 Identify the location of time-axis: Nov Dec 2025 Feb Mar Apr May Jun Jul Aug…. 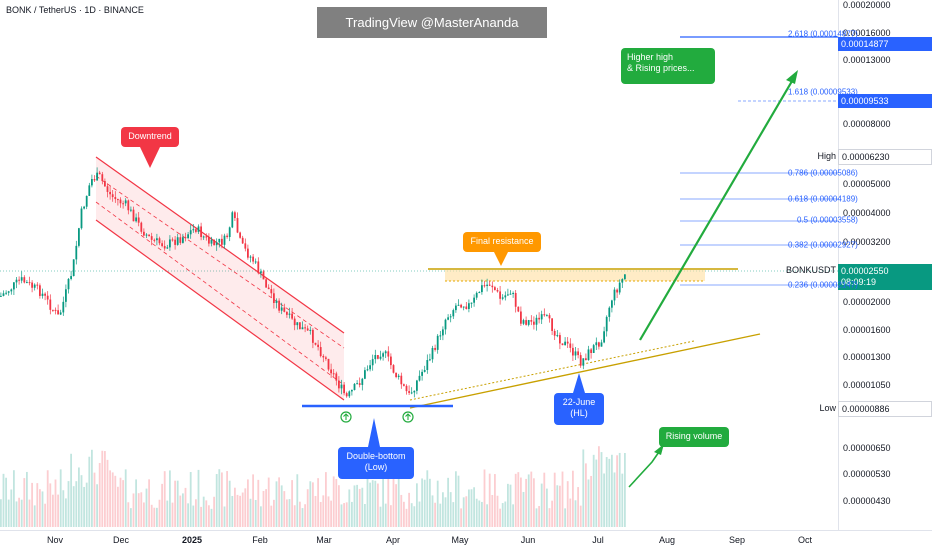
(466, 540).